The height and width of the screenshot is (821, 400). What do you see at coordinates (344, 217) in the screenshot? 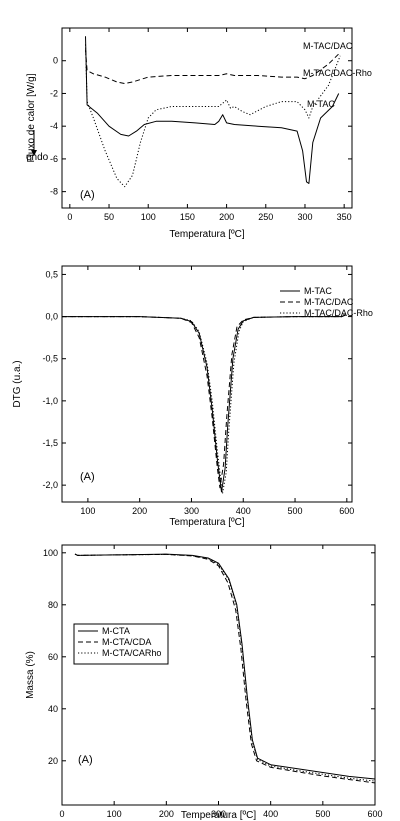
I see `x-tick-label: 350` at bounding box center [344, 217].